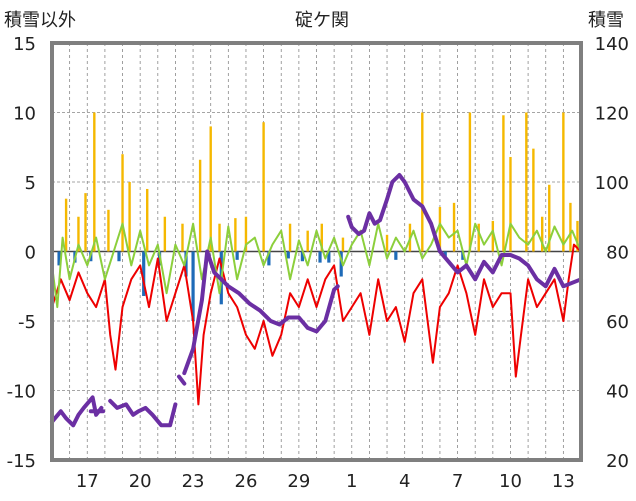 Image resolution: width=636 pixels, height=501 pixels. I want to click on series-line-secondary, so click(316, 265).